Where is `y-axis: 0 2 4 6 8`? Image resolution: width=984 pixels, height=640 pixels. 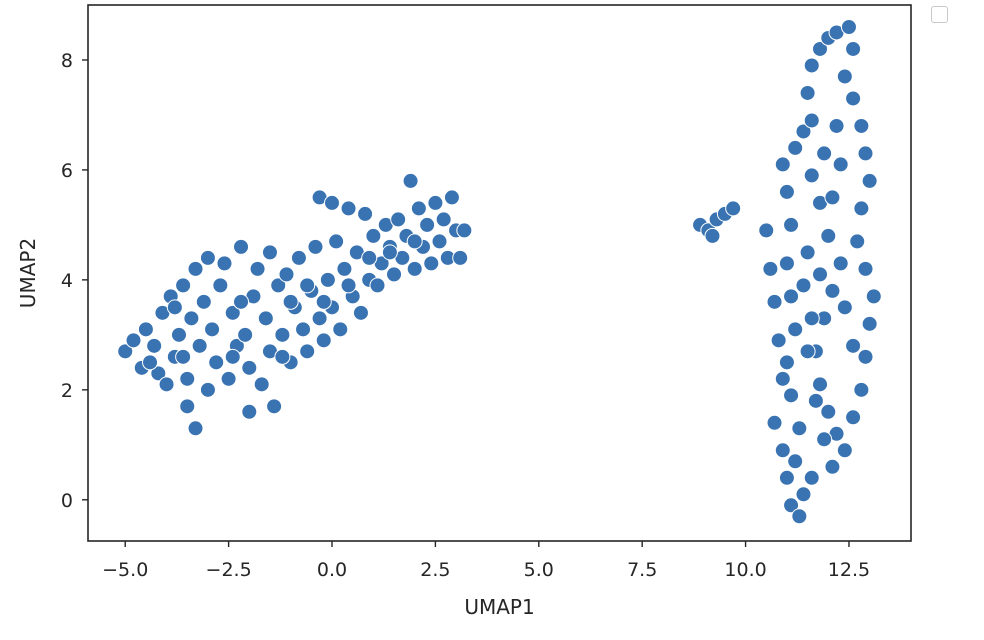 y-axis: 0 2 4 6 8 is located at coordinates (74, 281).